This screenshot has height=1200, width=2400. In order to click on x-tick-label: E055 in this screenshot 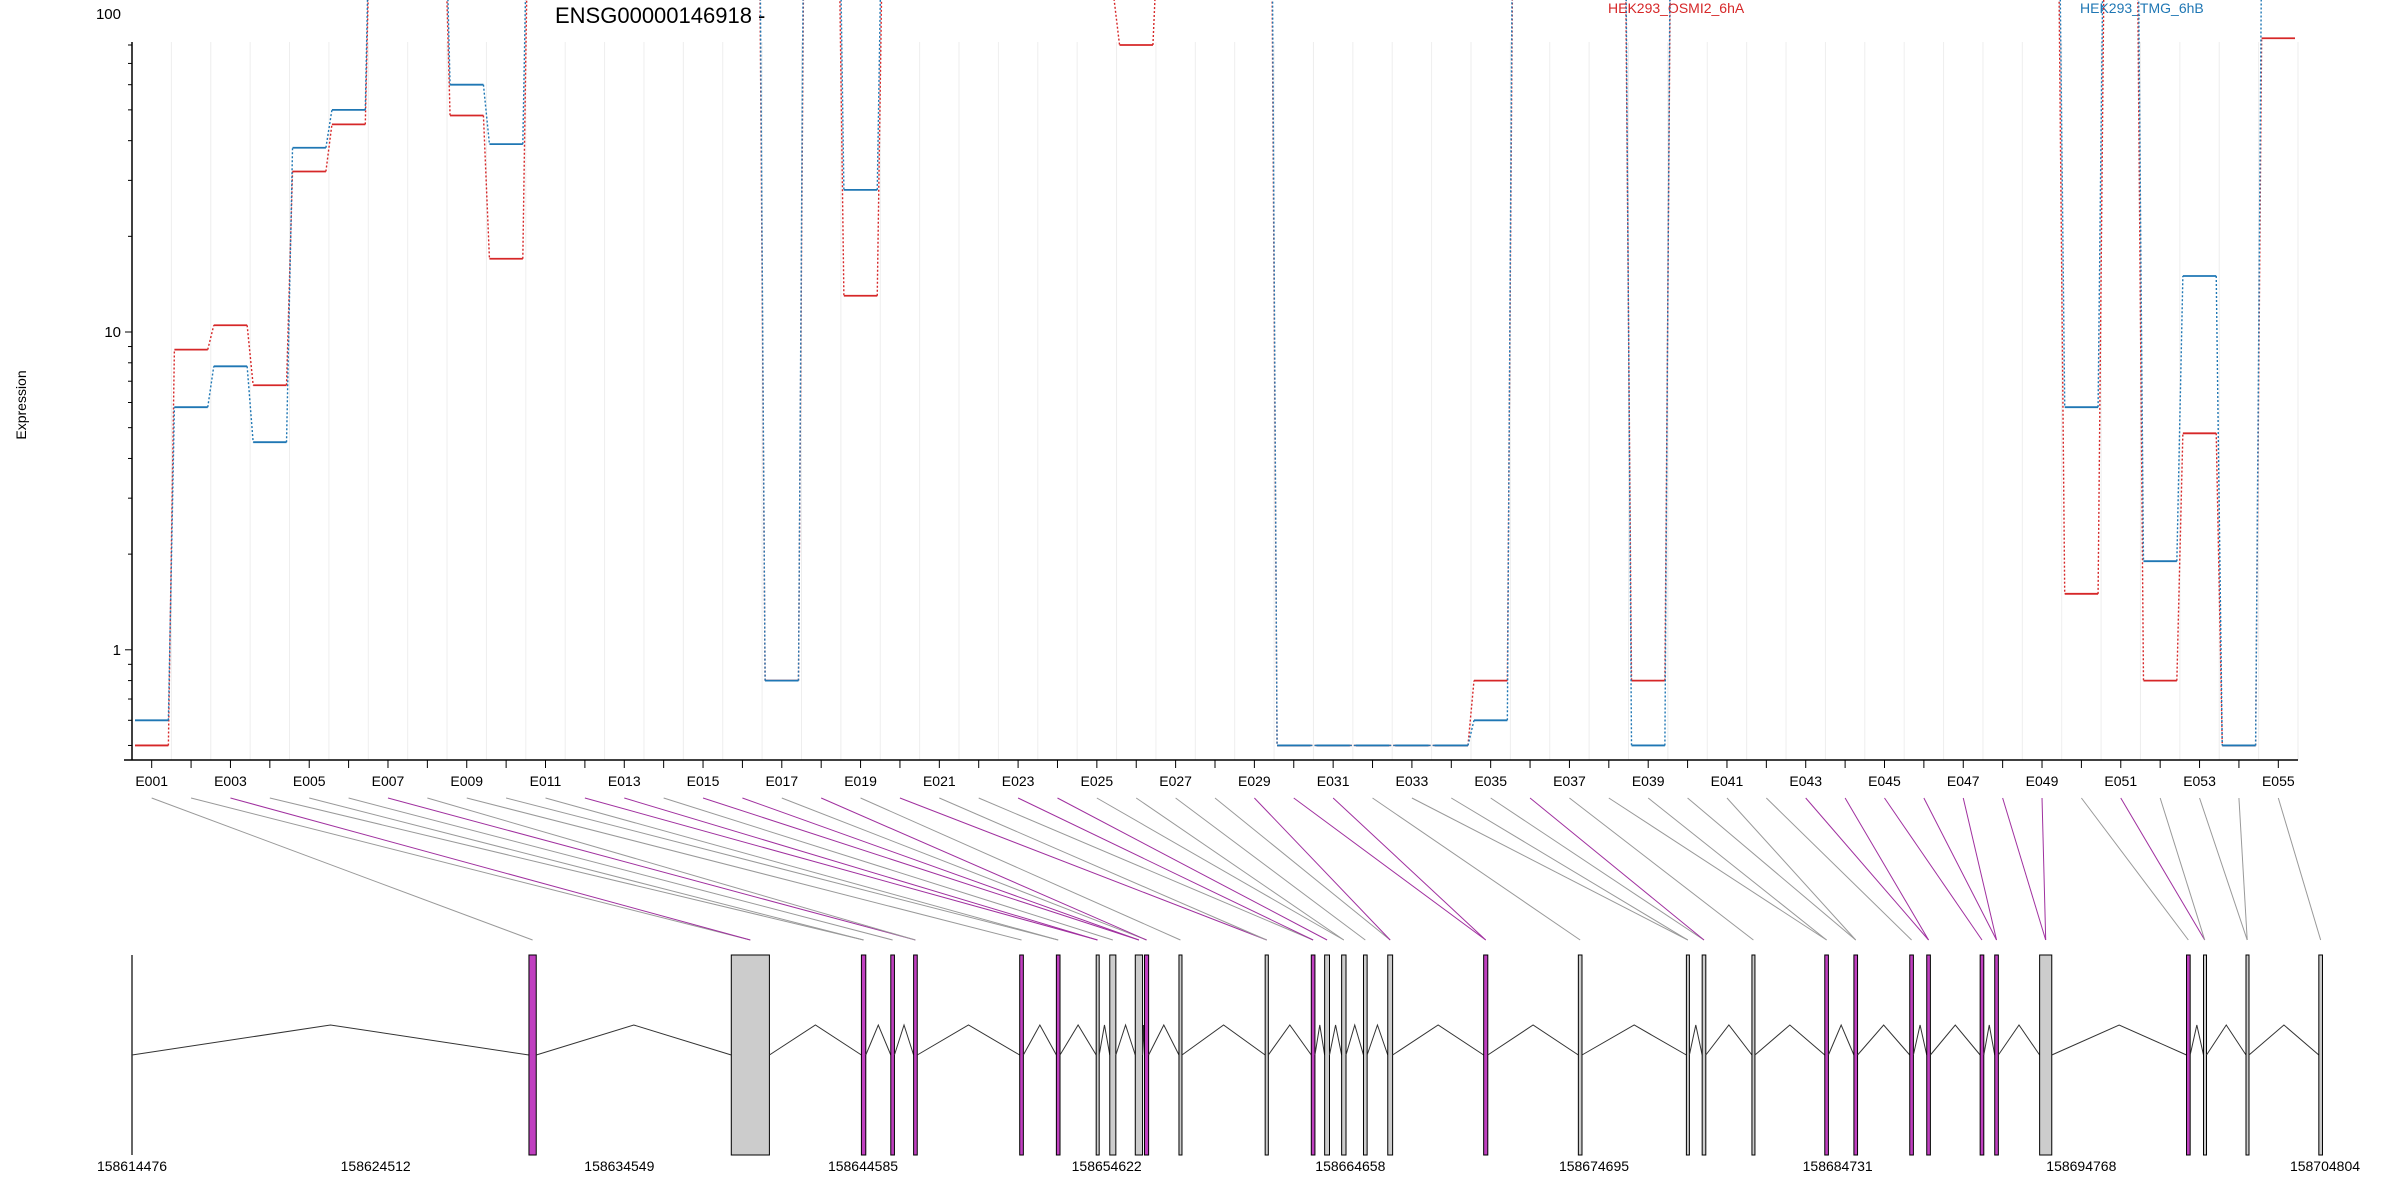, I will do `click(2278, 781)`.